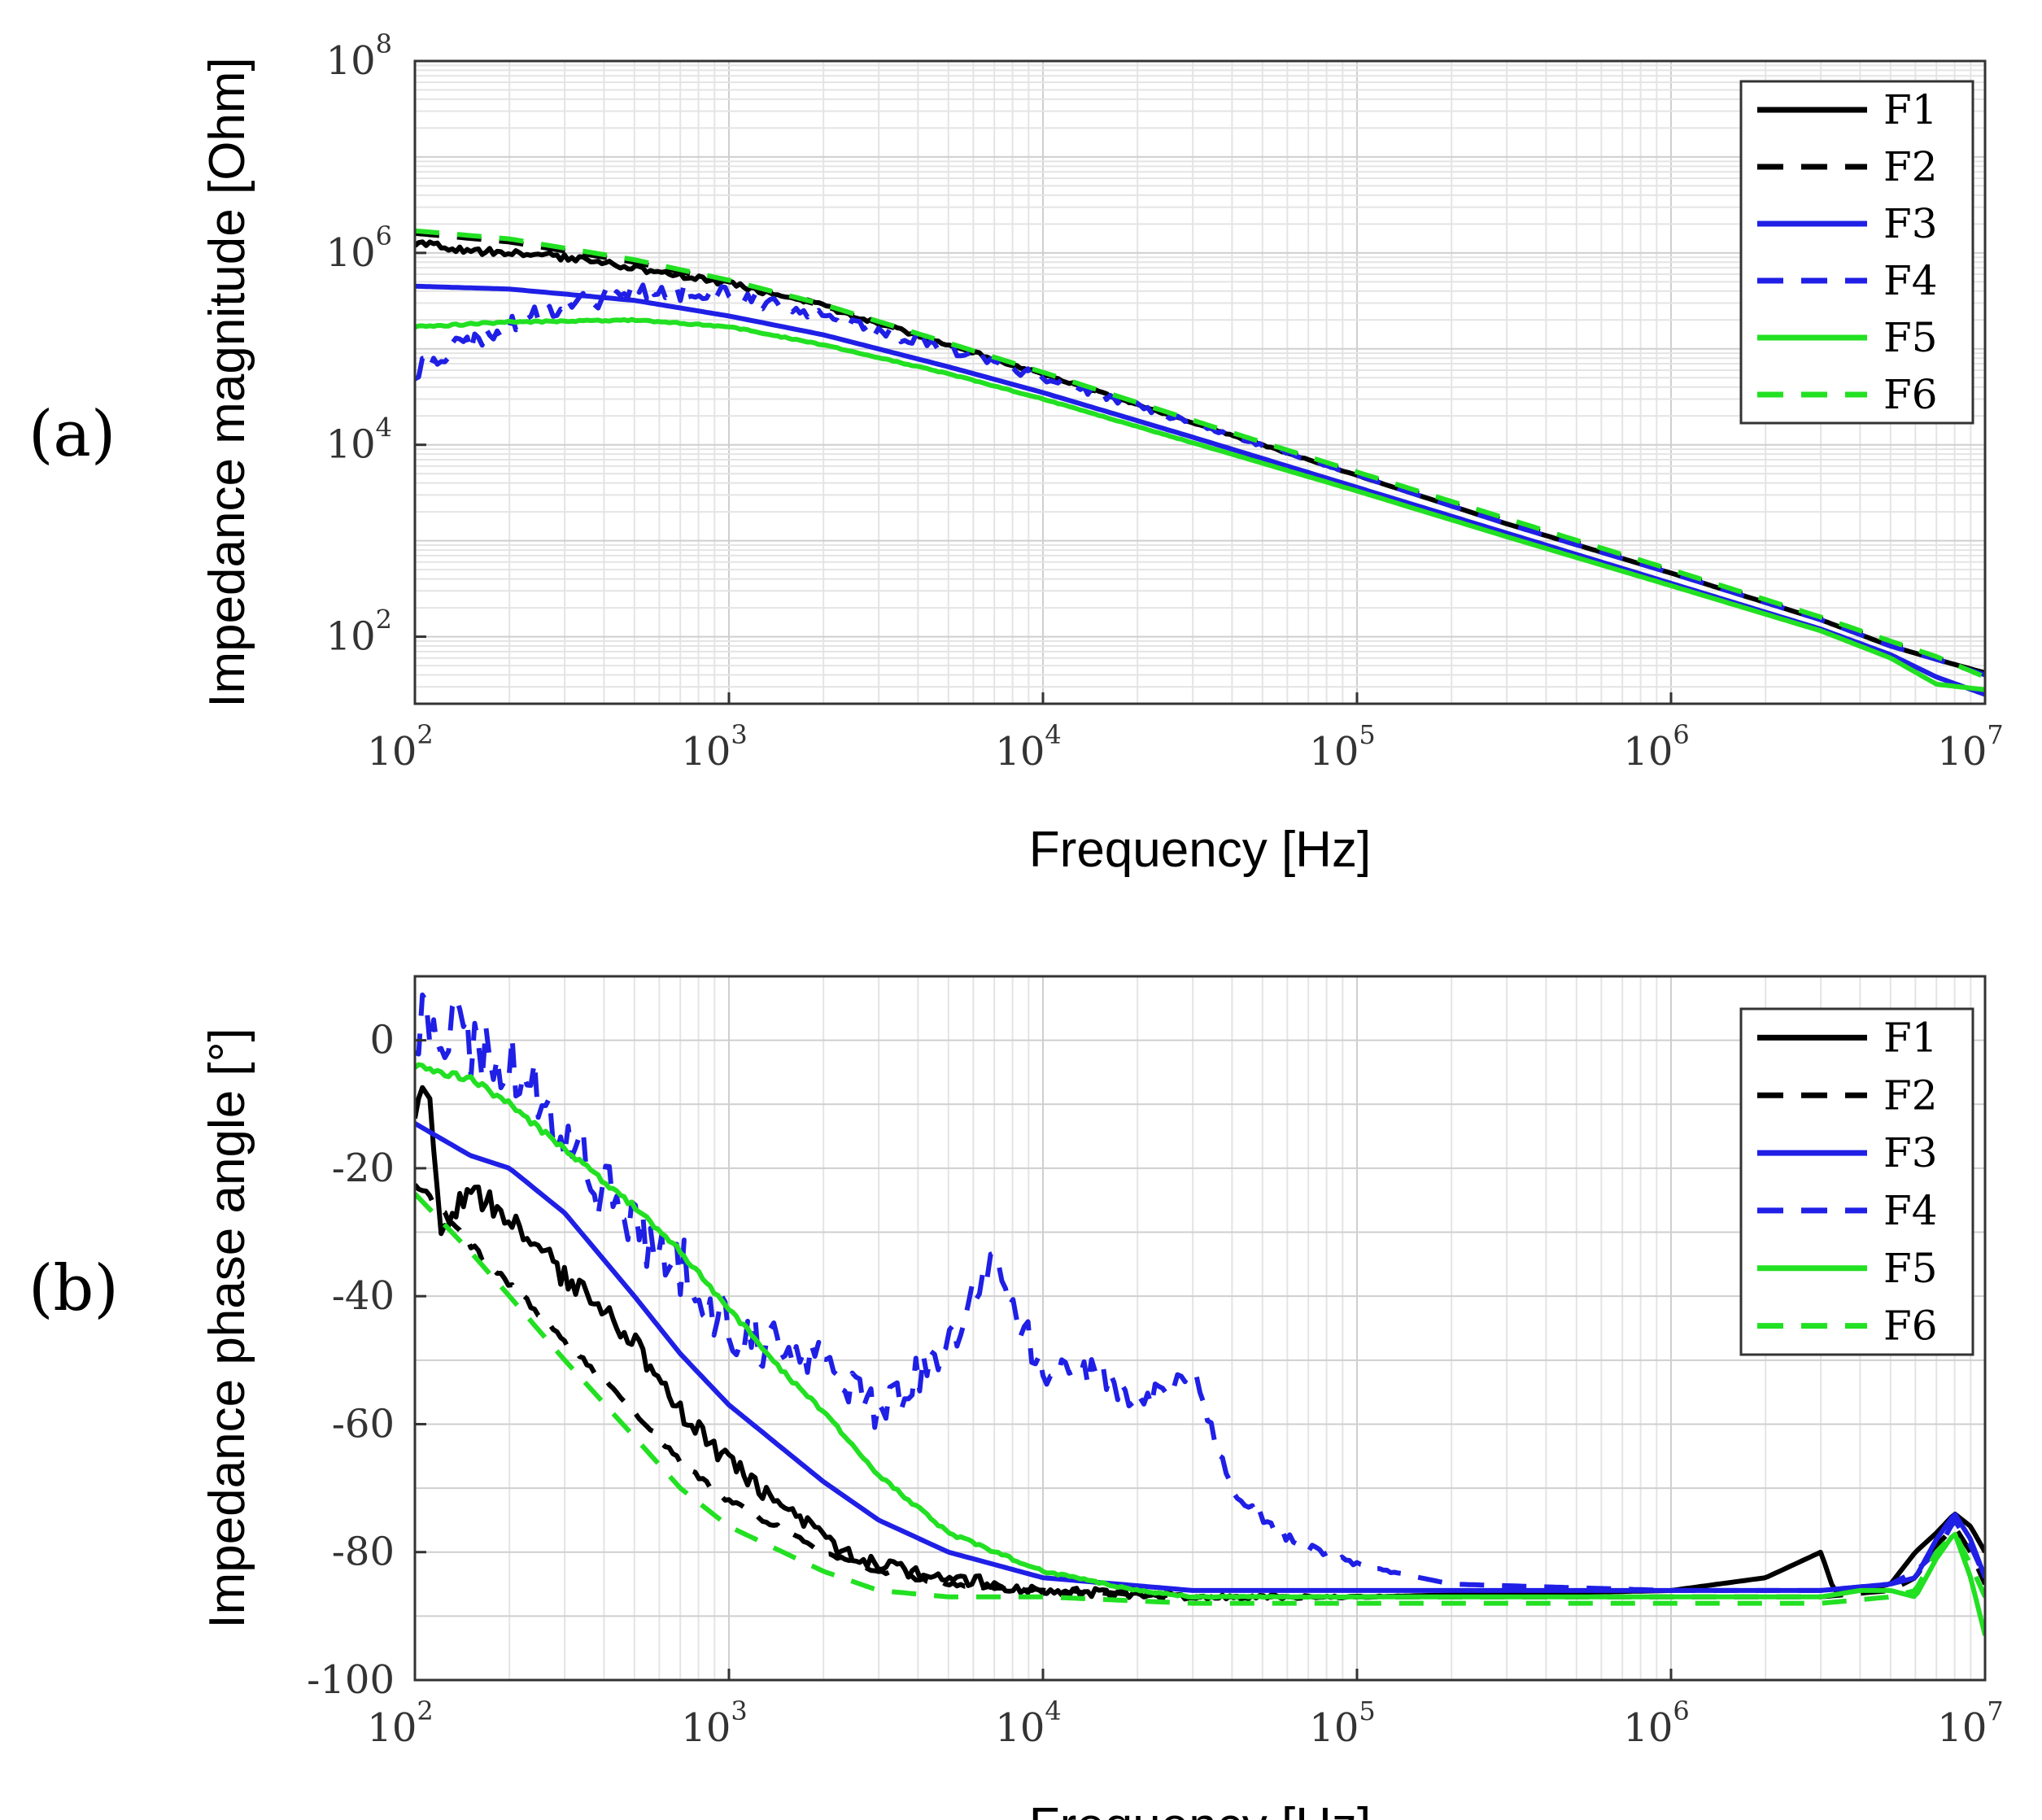 Image resolution: width=2042 pixels, height=1820 pixels. I want to click on y-tick-label: 0, so click(382, 1040).